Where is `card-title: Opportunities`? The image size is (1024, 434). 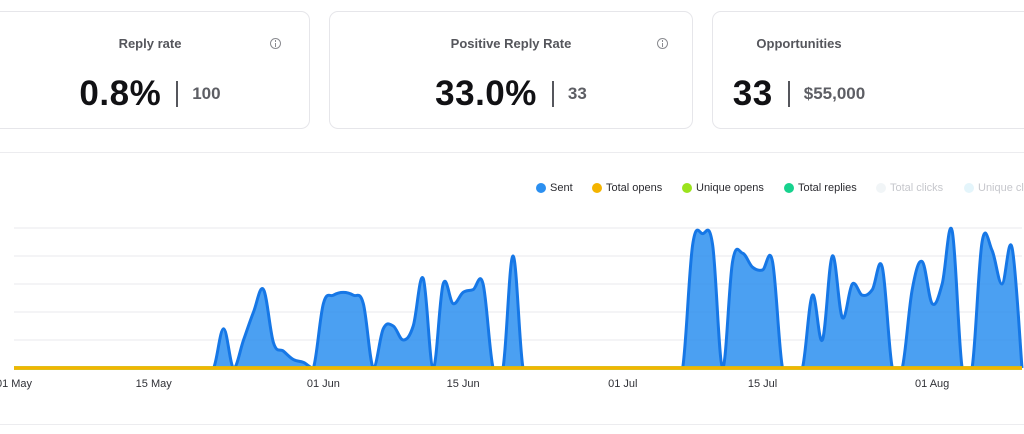 card-title: Opportunities is located at coordinates (799, 43).